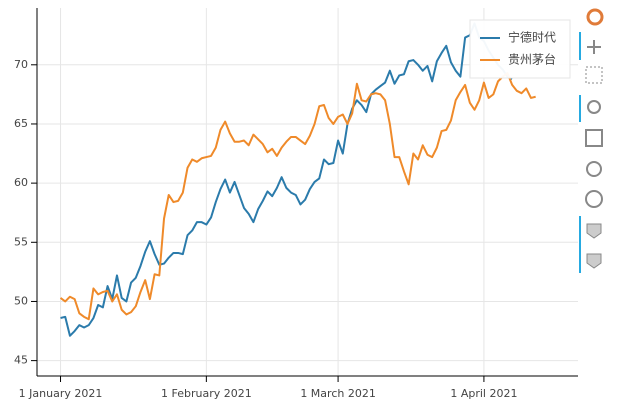 The image size is (634, 412). I want to click on toolbar, so click(591, 140).